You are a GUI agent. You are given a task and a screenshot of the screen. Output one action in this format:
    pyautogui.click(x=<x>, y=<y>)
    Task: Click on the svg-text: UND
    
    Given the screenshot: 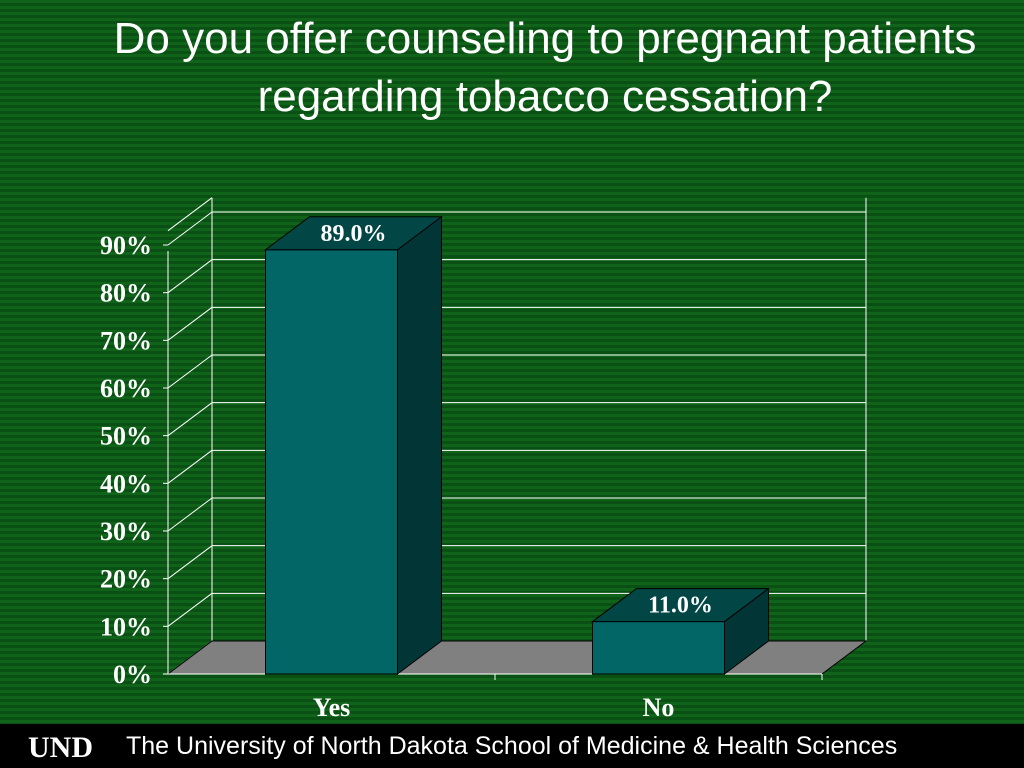 What is the action you would take?
    pyautogui.click(x=60, y=746)
    